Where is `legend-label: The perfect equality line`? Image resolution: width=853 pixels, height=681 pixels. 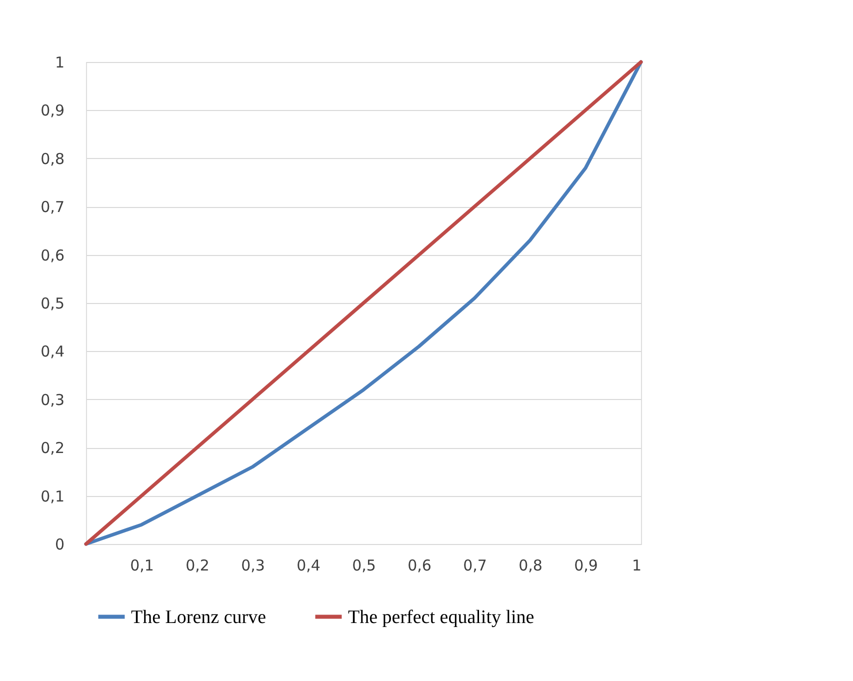
legend-label: The perfect equality line is located at coordinates (441, 617).